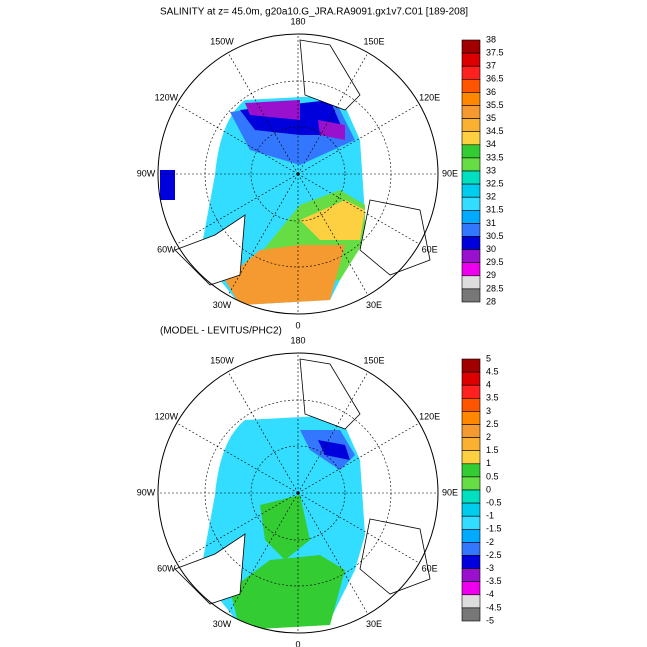 This screenshot has width=647, height=647. Describe the element at coordinates (491, 249) in the screenshot. I see `colorbar-label: 30` at that location.